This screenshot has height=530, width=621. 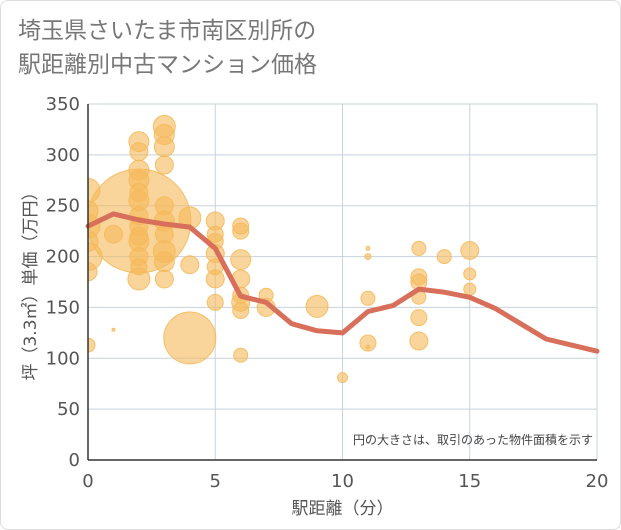 What do you see at coordinates (63, 257) in the screenshot?
I see `y-tick-label: 200` at bounding box center [63, 257].